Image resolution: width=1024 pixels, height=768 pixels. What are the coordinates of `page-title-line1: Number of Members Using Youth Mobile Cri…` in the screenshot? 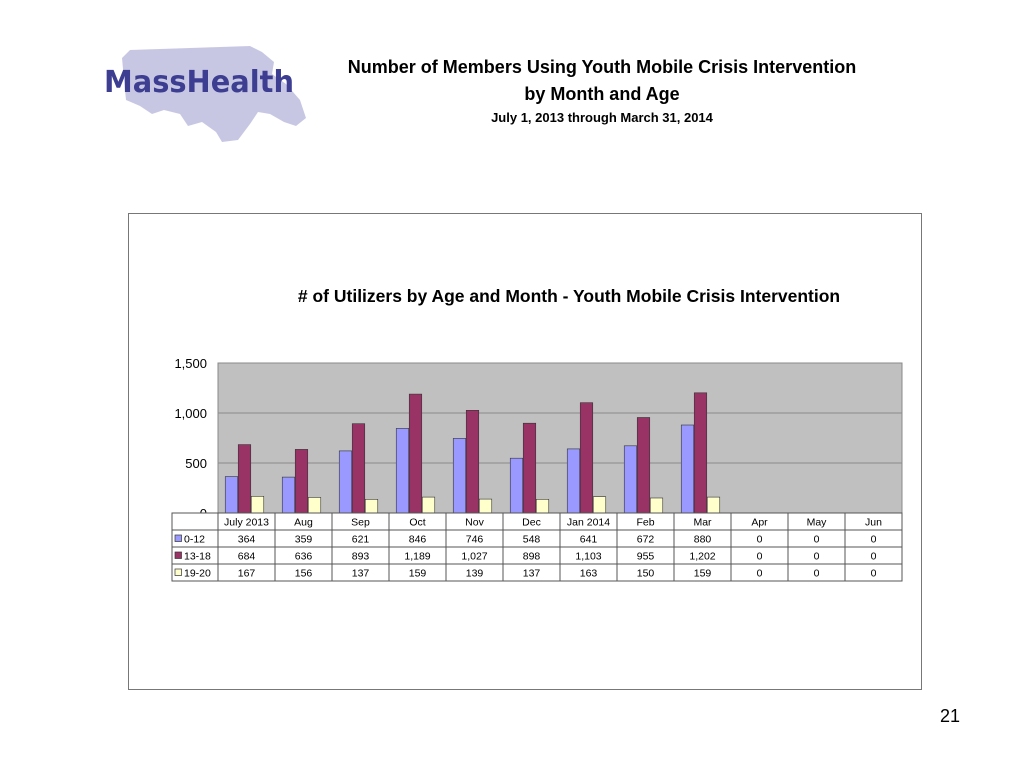 It's located at (602, 67).